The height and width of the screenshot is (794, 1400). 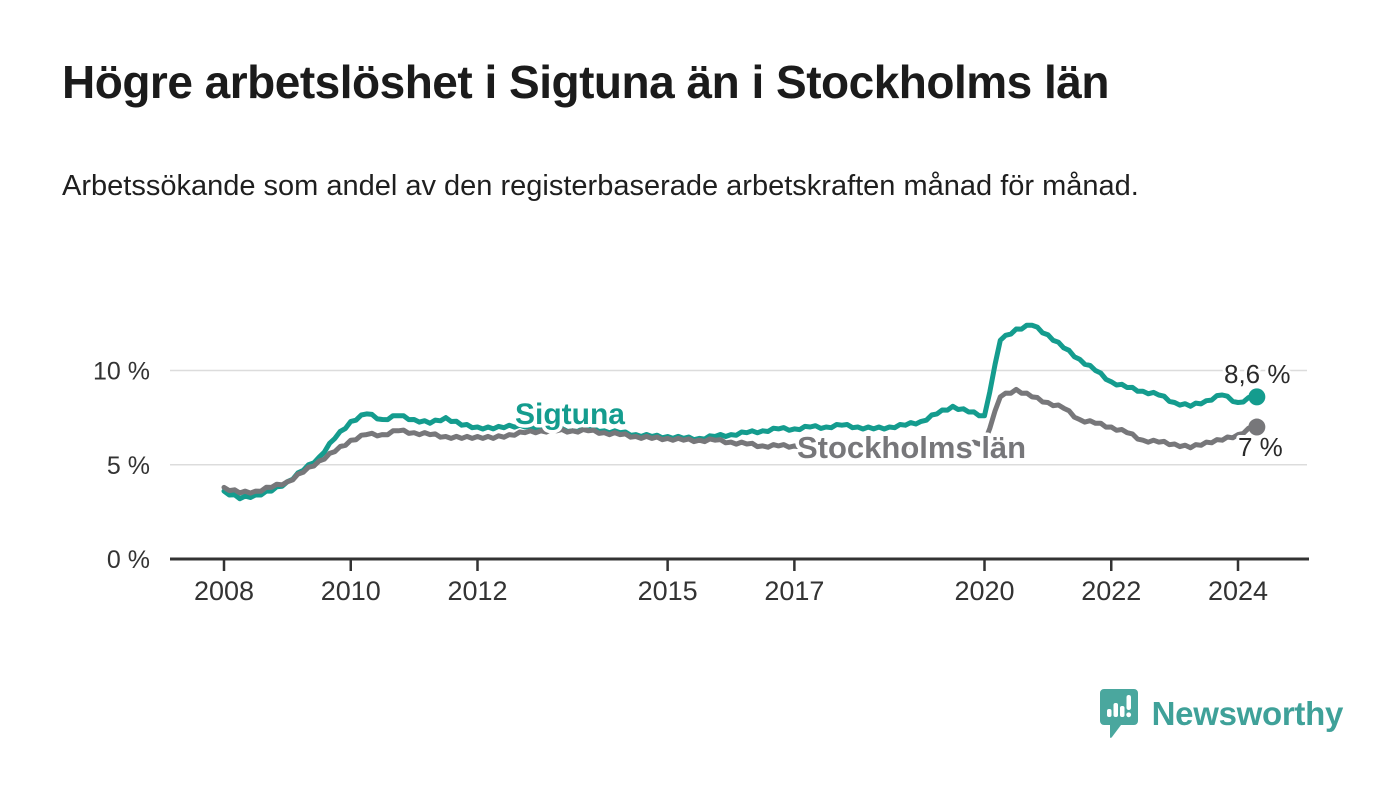 I want to click on series-line-stockholms-l-n, so click(x=739, y=441).